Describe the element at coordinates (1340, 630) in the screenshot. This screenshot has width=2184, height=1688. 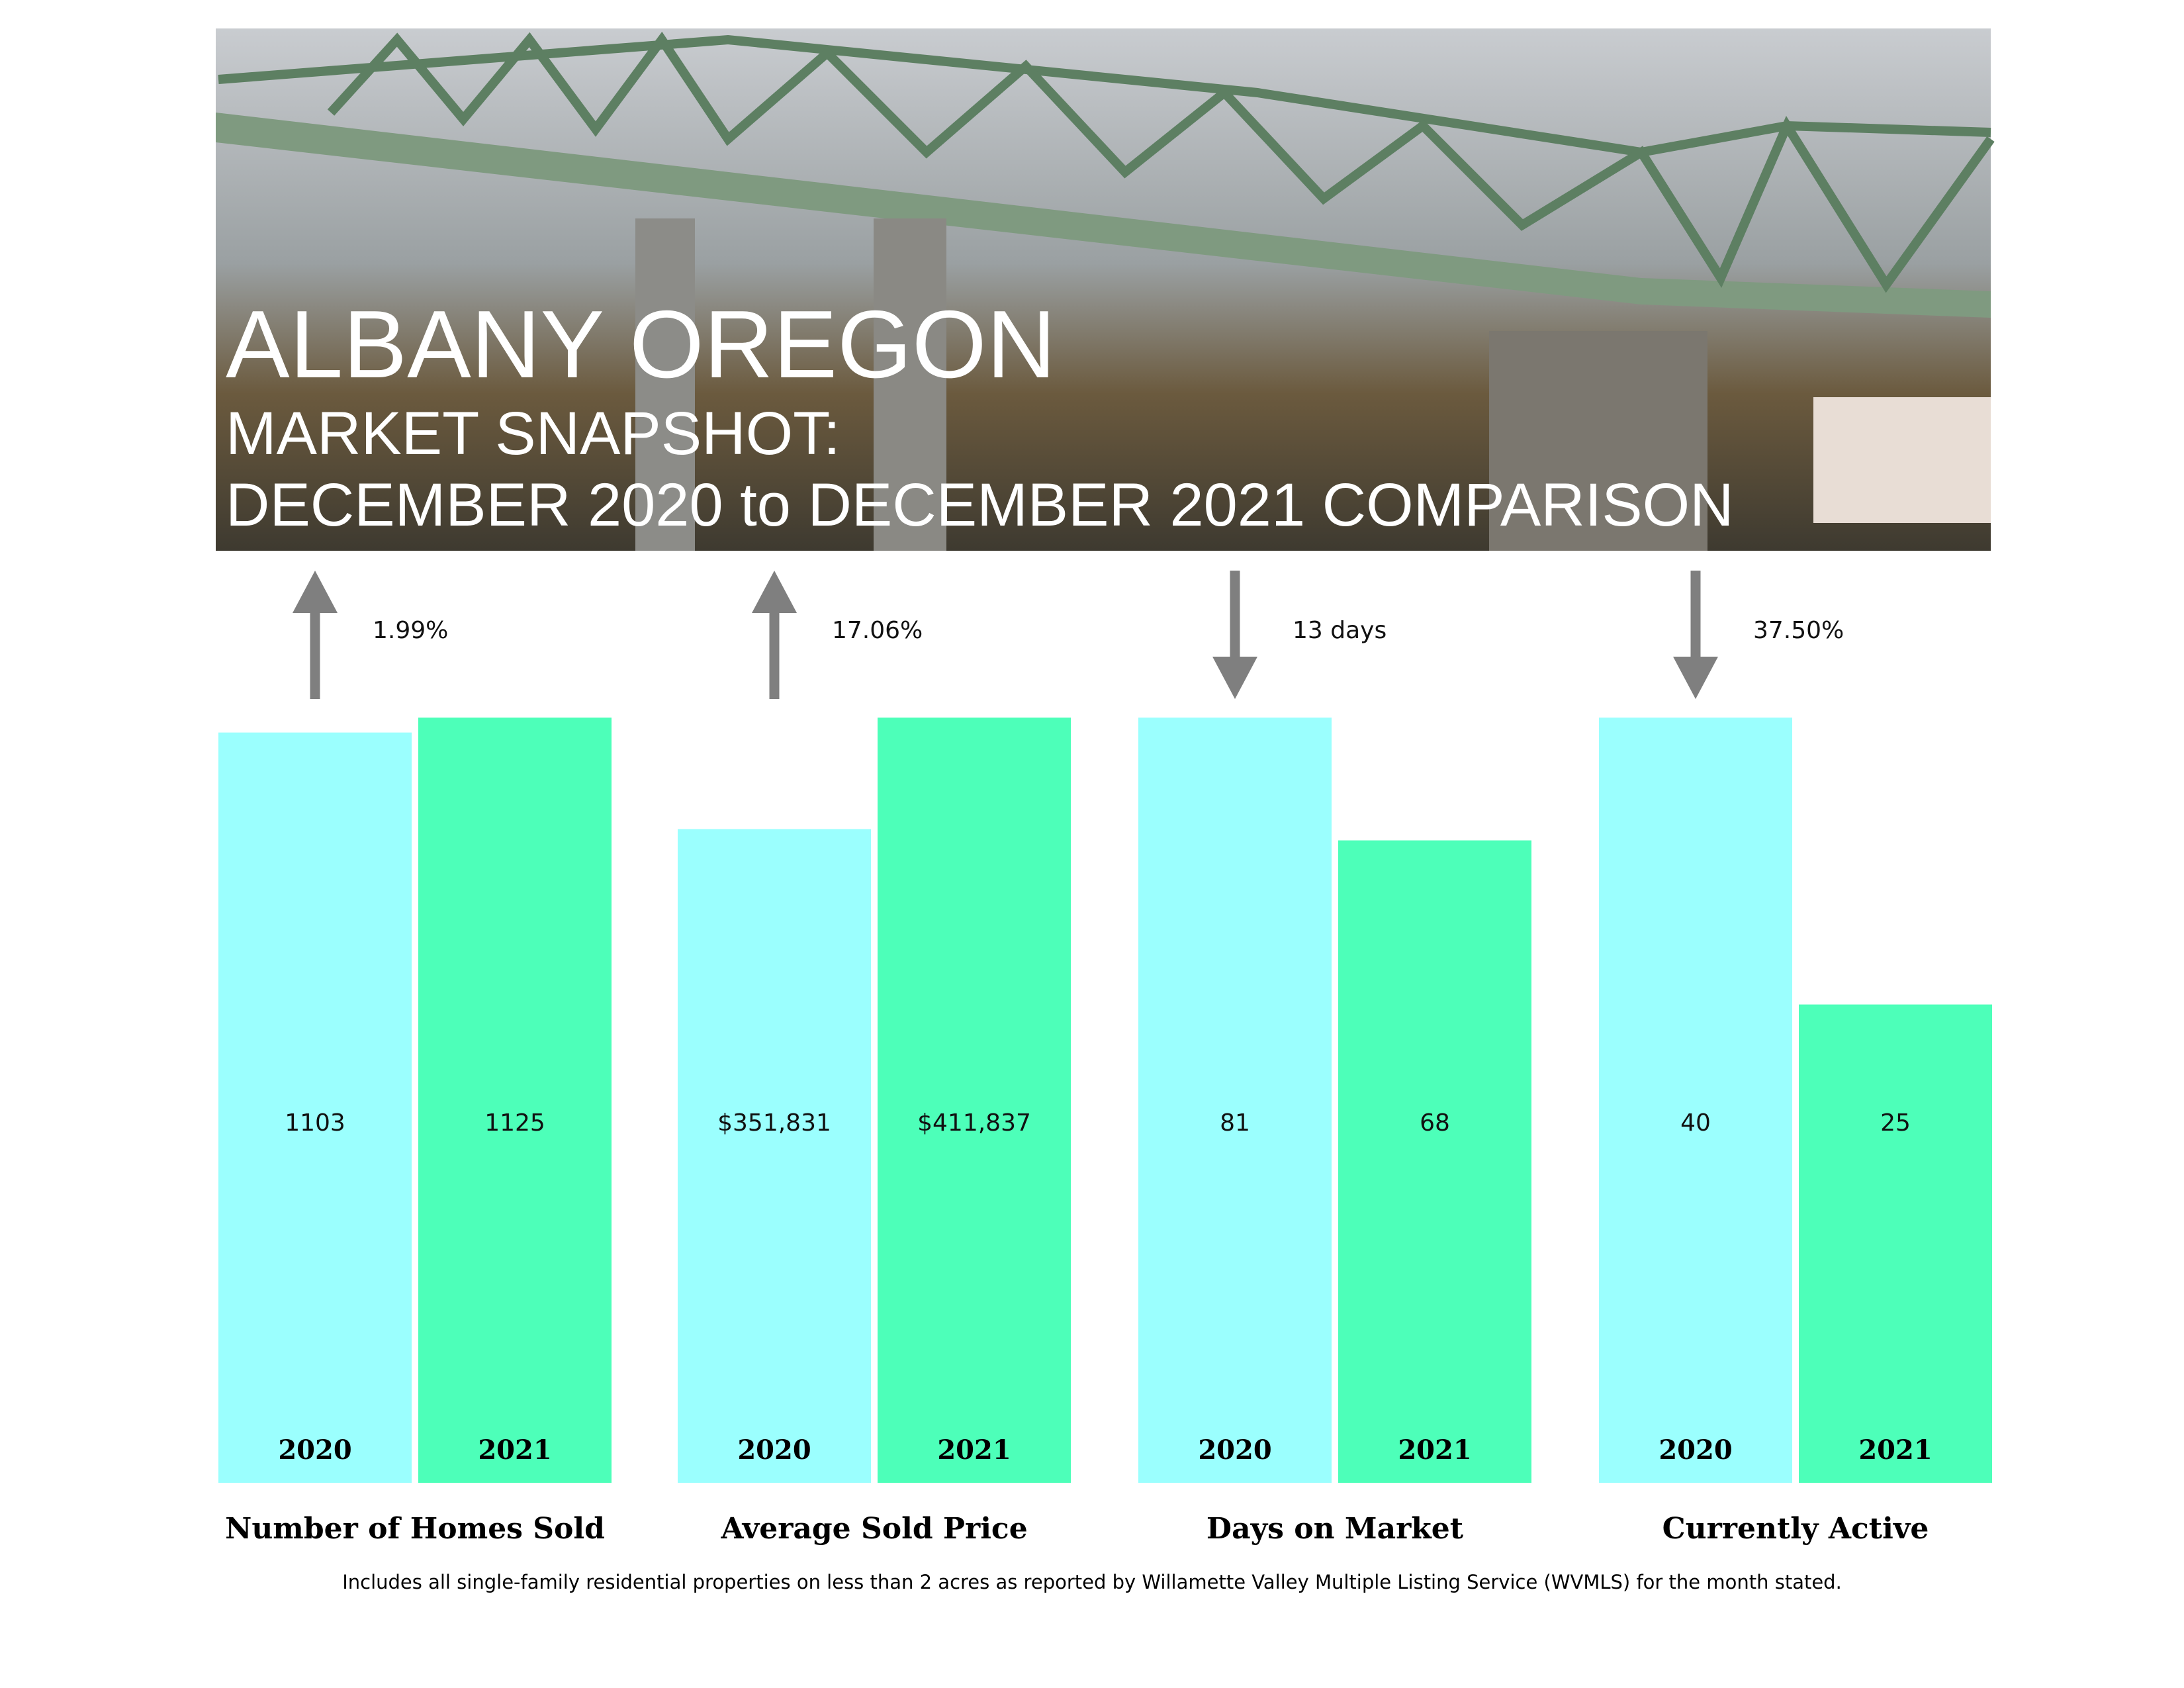
I see `change-label: 13 days` at that location.